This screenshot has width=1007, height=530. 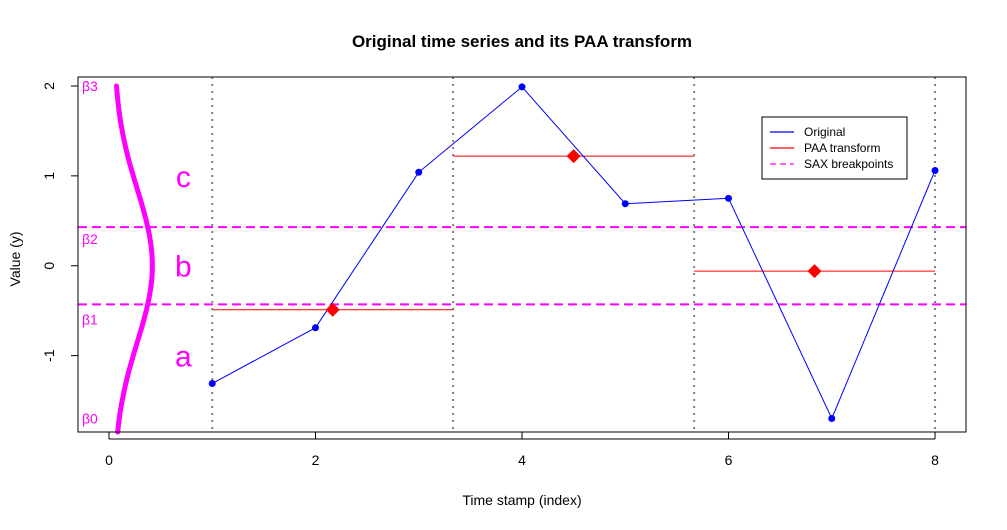 I want to click on sax-symbol-label: b, so click(x=183, y=267).